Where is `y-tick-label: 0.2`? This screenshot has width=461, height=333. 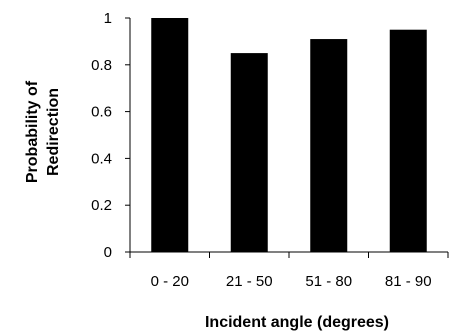
y-tick-label: 0.2 is located at coordinates (101, 205).